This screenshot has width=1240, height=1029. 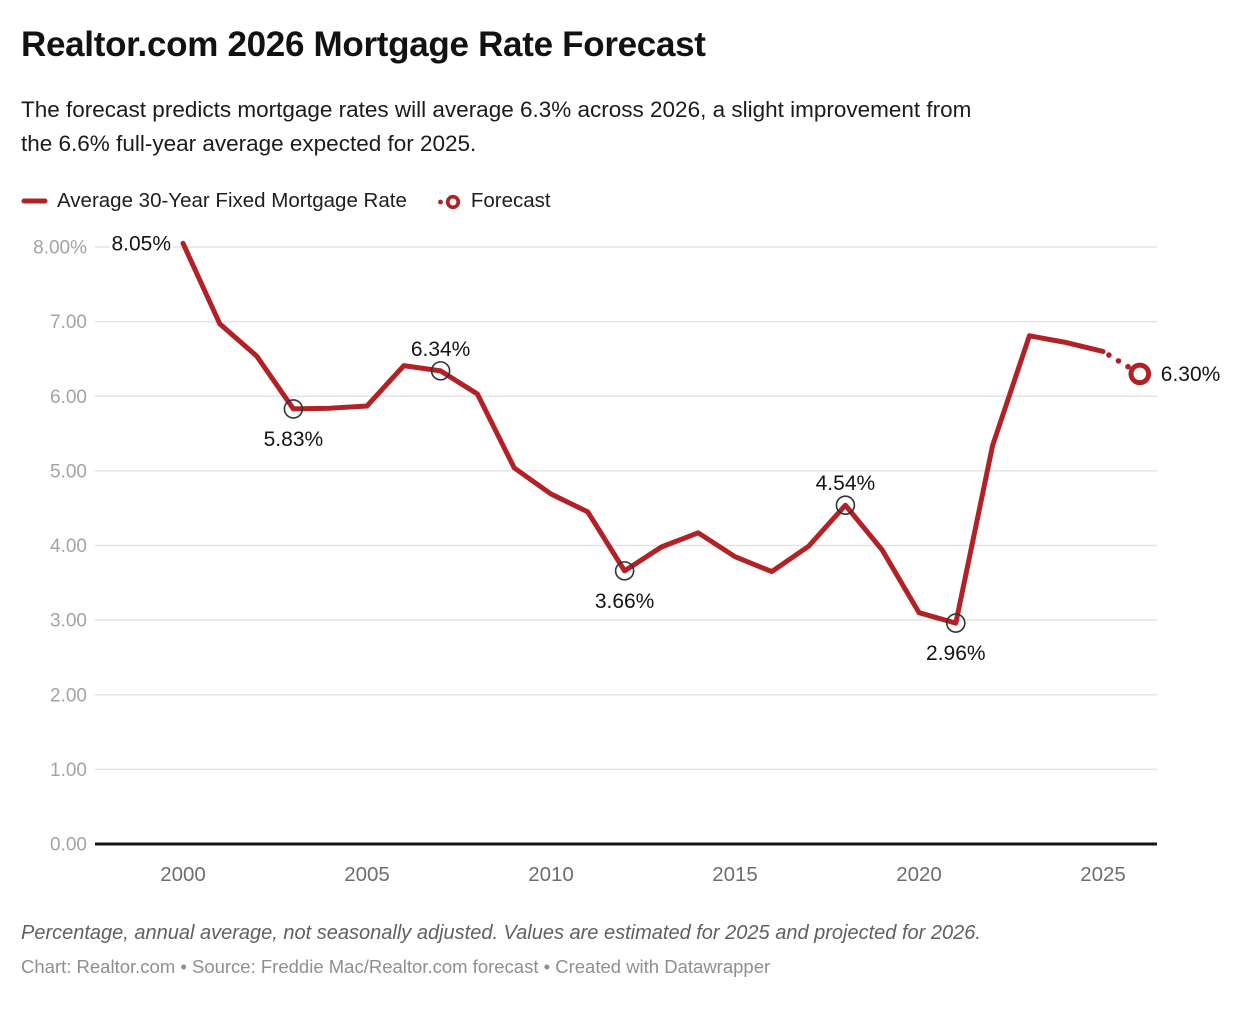 I want to click on y-tick-label: 2.00, so click(x=68, y=695).